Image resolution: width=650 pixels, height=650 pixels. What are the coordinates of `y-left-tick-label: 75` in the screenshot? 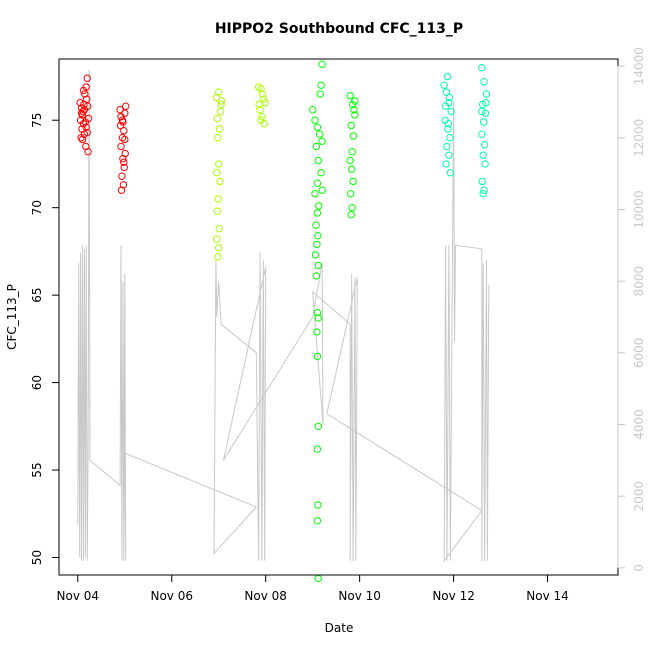 It's located at (37, 120).